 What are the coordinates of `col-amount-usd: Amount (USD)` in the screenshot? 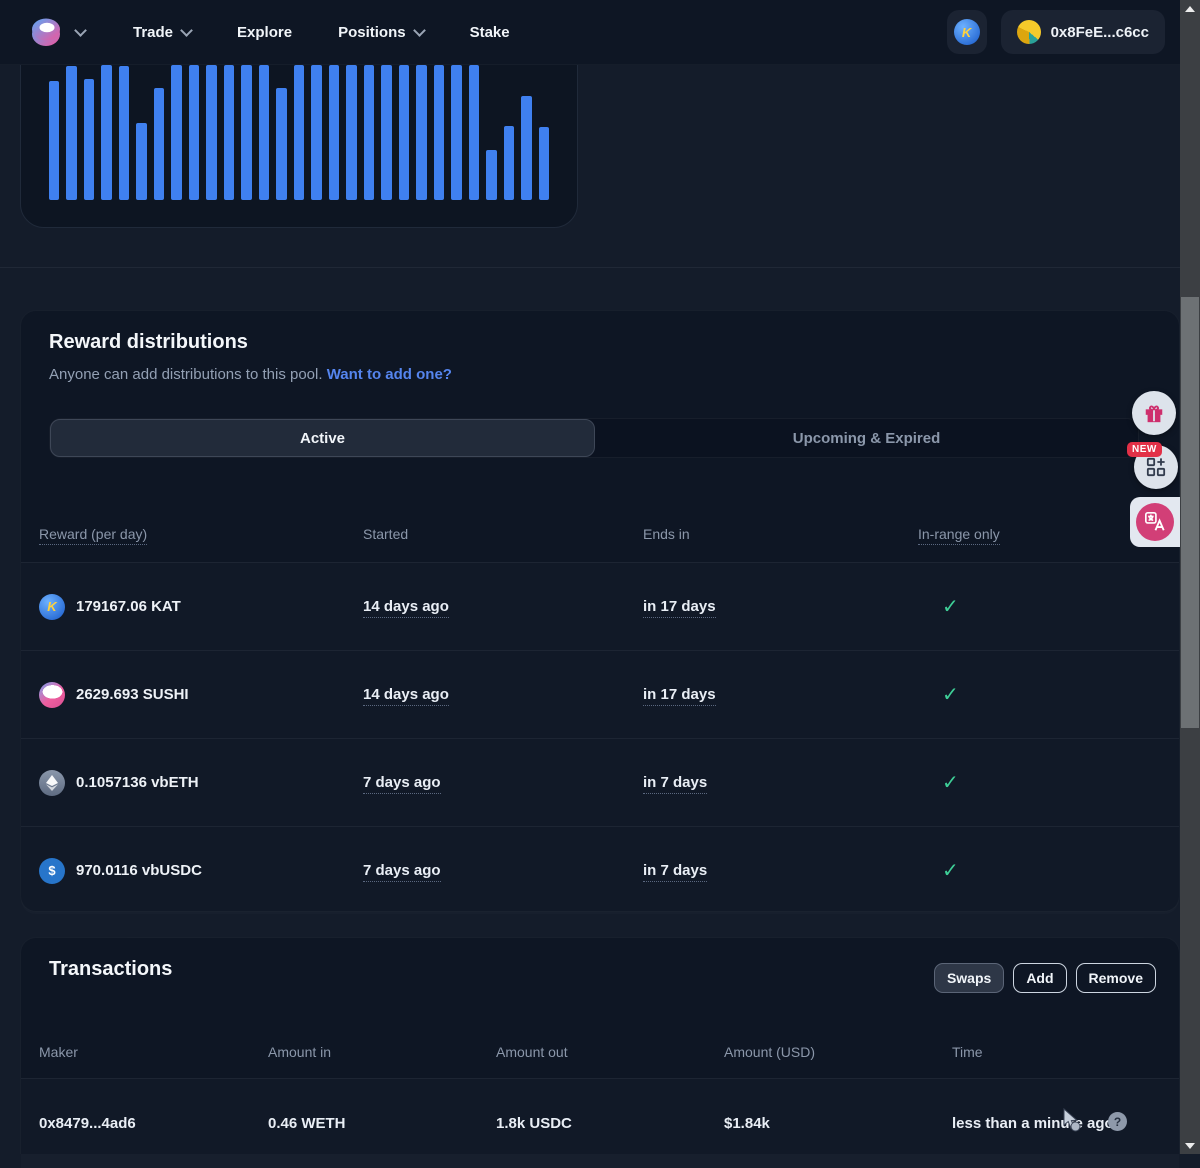 It's located at (770, 1052).